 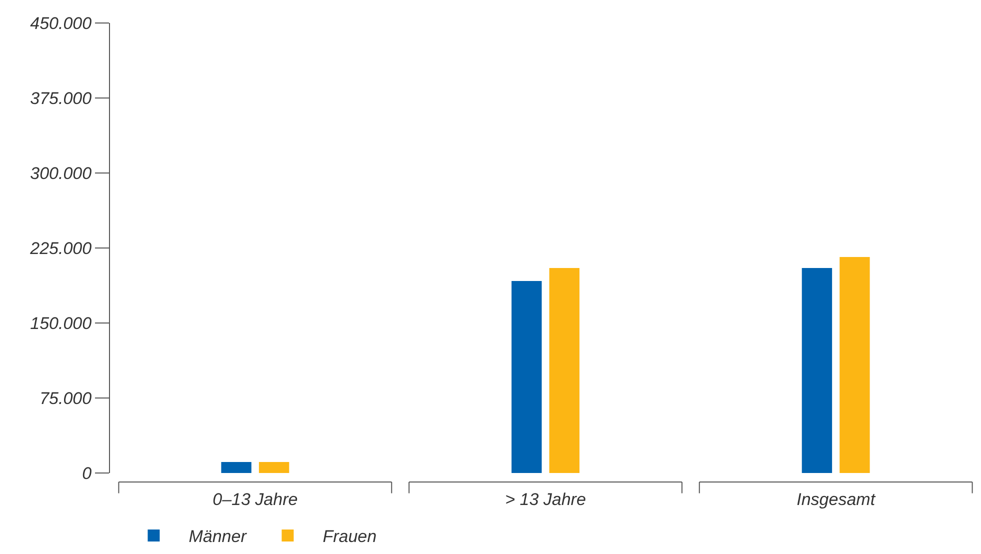 I want to click on legend-label: Frauen, so click(x=349, y=536).